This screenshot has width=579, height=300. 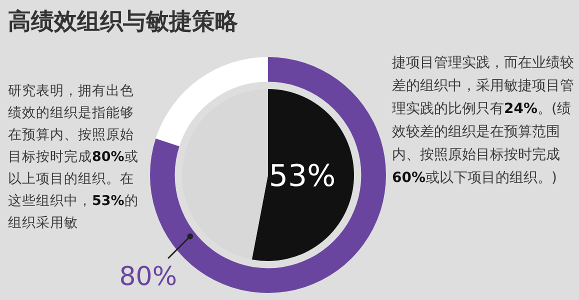 What do you see at coordinates (302, 176) in the screenshot?
I see `data-label: 53%` at bounding box center [302, 176].